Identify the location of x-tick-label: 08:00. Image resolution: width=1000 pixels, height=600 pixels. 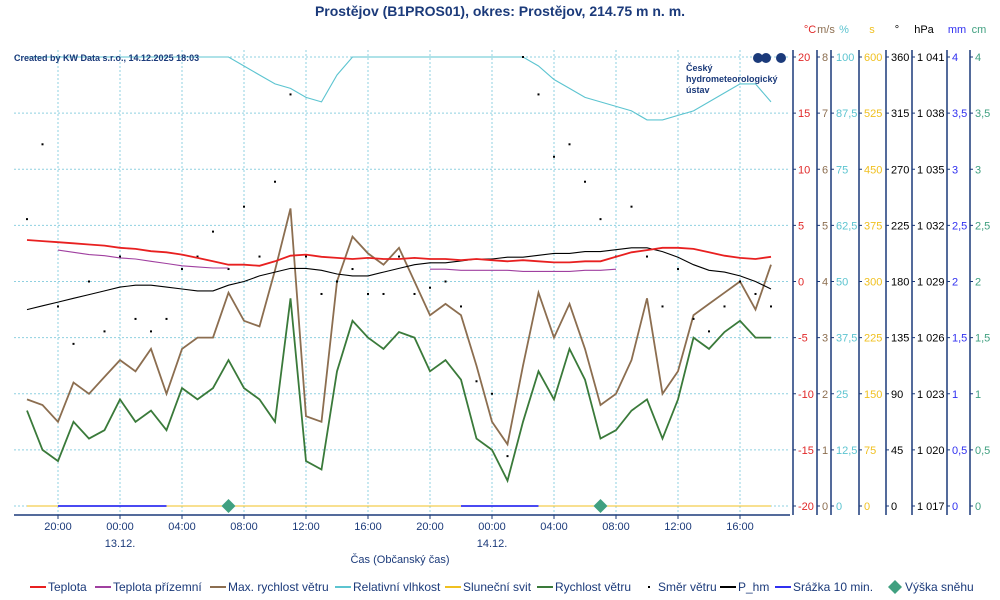
(616, 527).